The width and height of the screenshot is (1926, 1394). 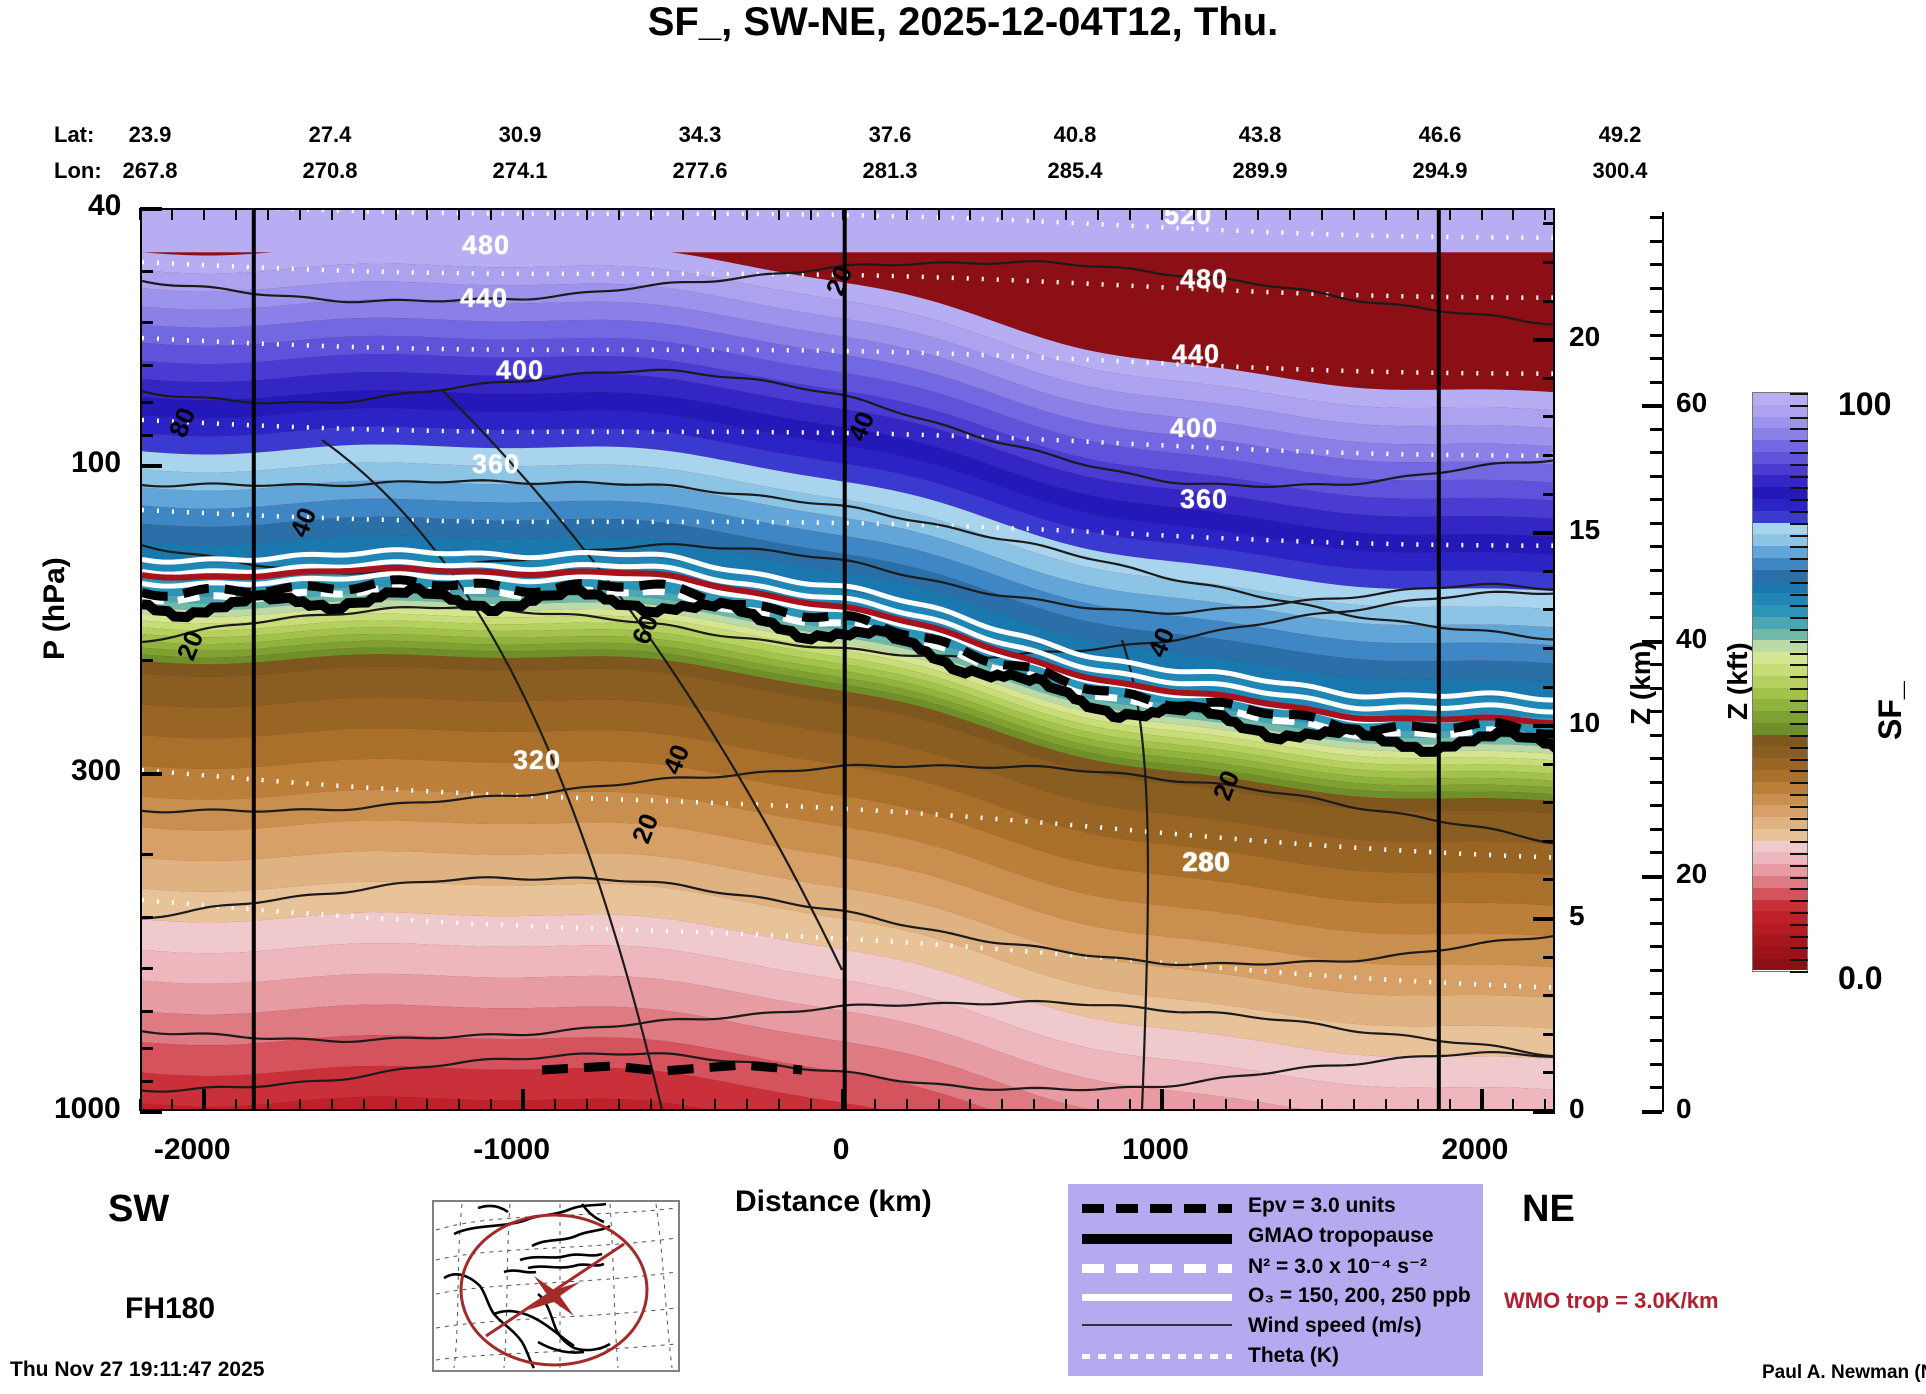 What do you see at coordinates (1359, 1295) in the screenshot?
I see `legend-item-label: O₃ = 150, 200, 250 ppb` at bounding box center [1359, 1295].